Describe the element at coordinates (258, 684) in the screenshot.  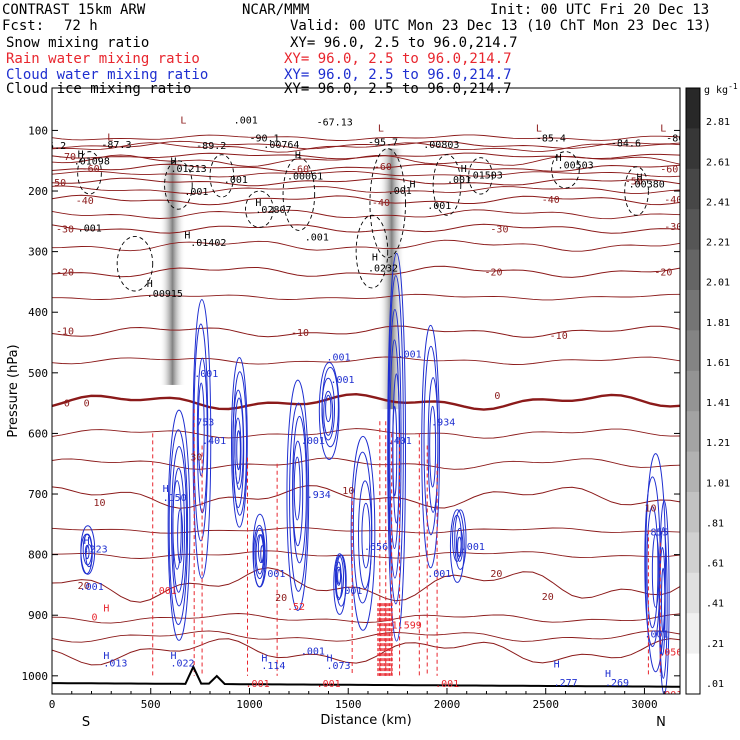
I see `extremum-label-80: .001` at that location.